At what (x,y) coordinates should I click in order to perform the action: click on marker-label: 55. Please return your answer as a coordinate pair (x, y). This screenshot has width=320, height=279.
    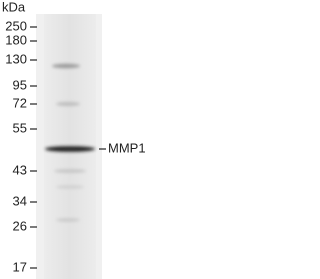
    Looking at the image, I should click on (20, 127).